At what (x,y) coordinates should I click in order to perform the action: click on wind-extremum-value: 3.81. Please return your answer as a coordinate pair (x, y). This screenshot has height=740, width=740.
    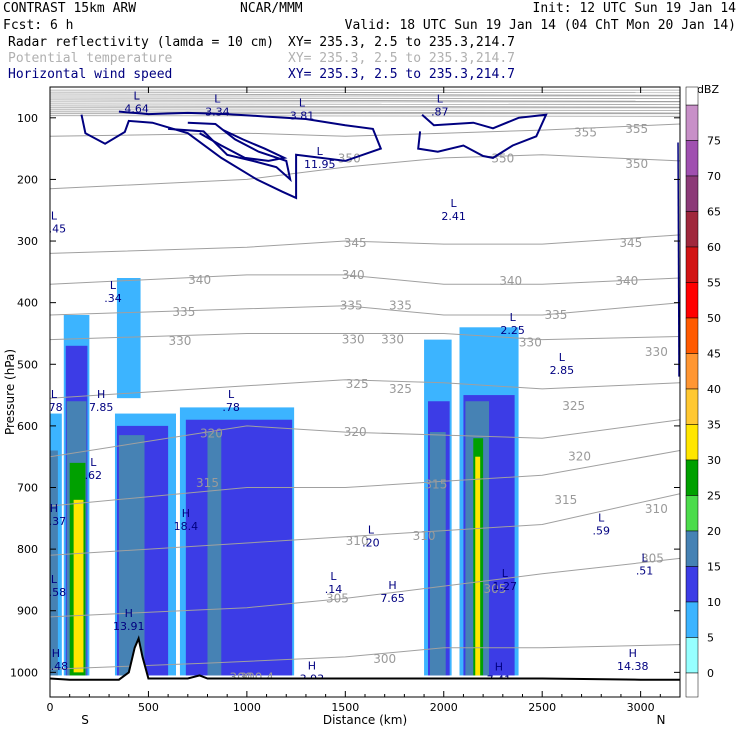
    Looking at the image, I should click on (302, 116).